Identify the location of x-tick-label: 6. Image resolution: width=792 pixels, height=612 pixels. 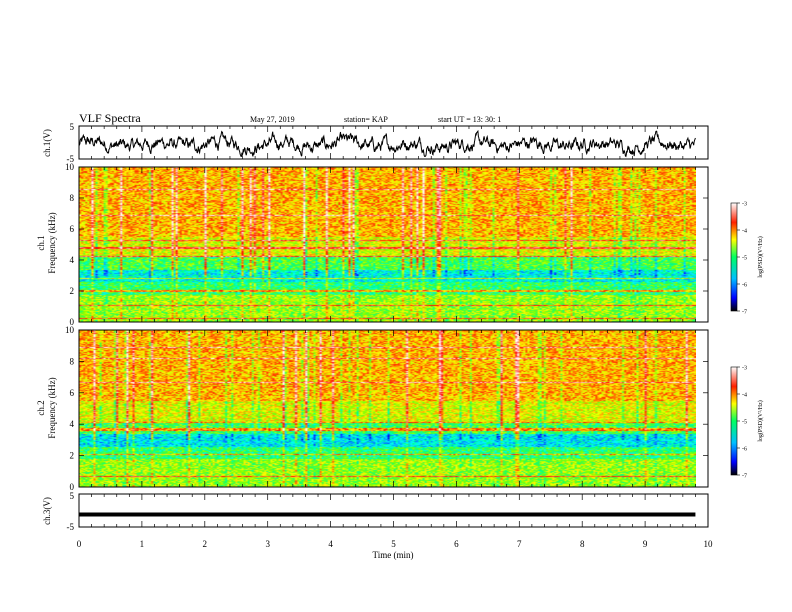
(456, 544).